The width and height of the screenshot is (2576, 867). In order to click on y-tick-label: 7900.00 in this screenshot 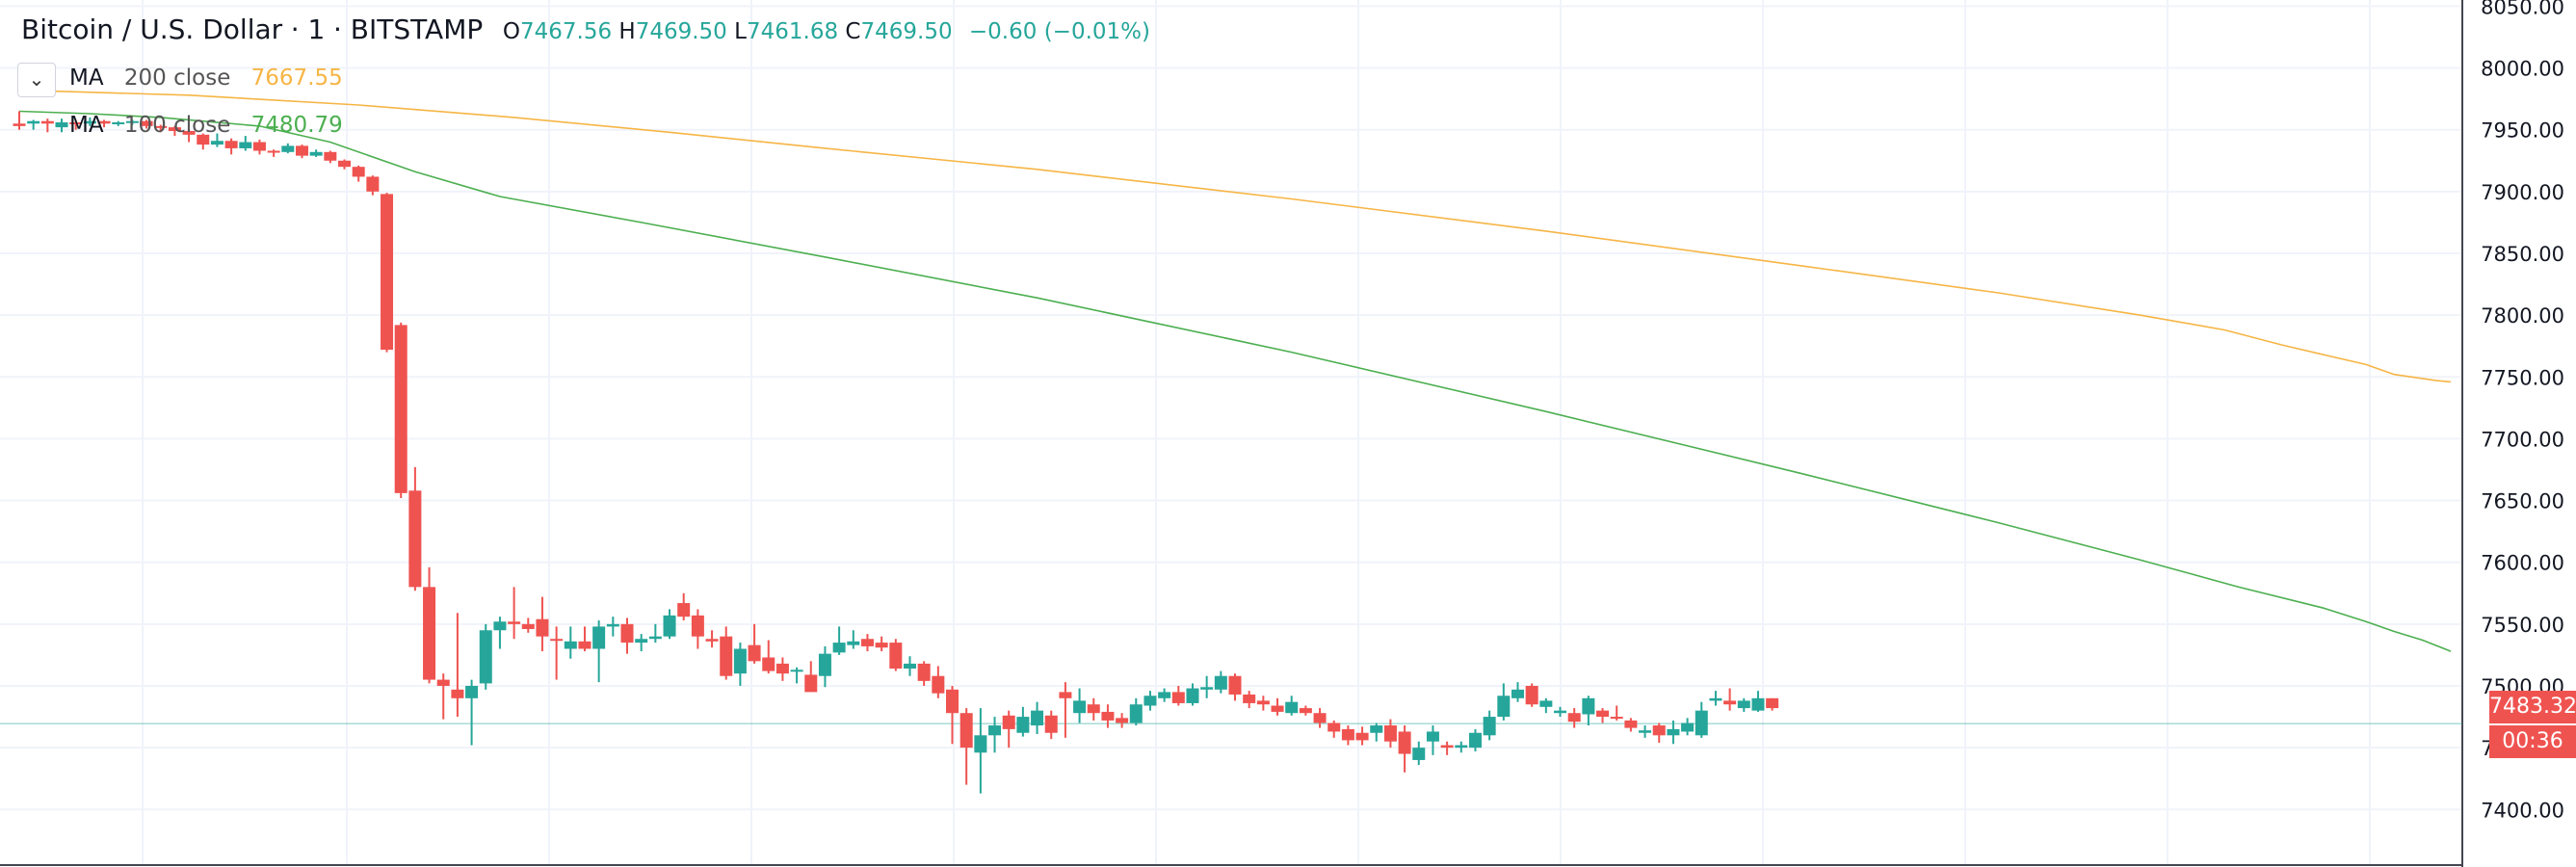, I will do `click(2522, 192)`.